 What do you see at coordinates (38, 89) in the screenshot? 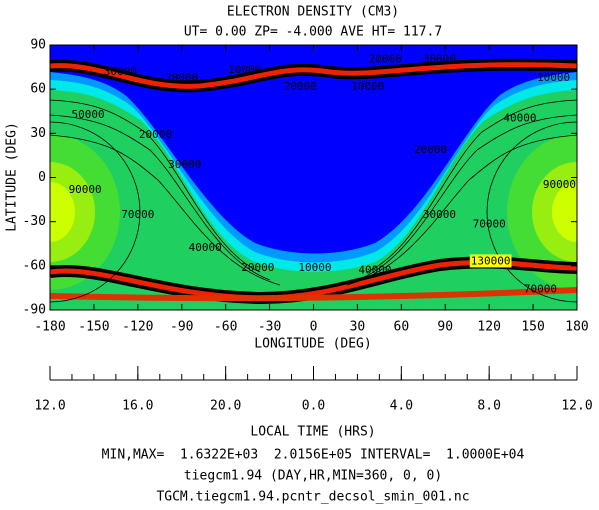
I see `y-tick-label: 60` at bounding box center [38, 89].